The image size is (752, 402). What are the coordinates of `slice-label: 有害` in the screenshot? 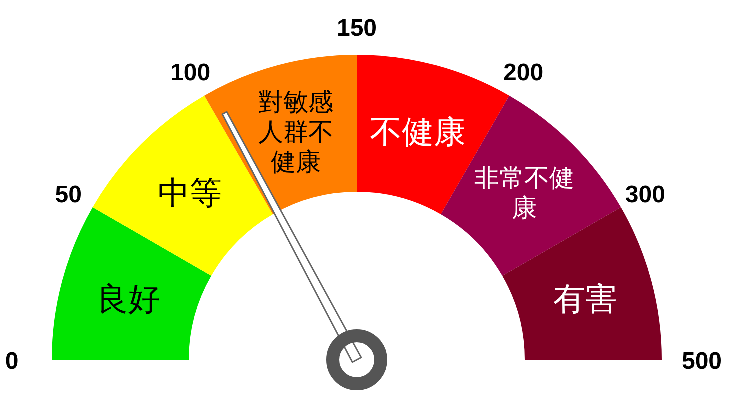 It's located at (585, 299).